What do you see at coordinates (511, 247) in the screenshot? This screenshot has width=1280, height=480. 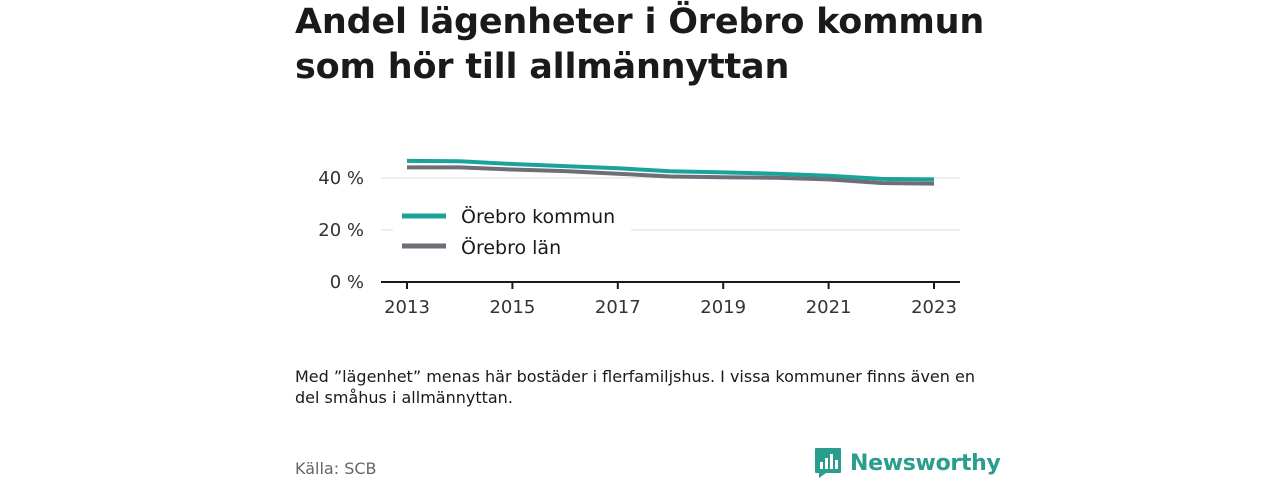 I see `legend-label-lan: Örebro län` at bounding box center [511, 247].